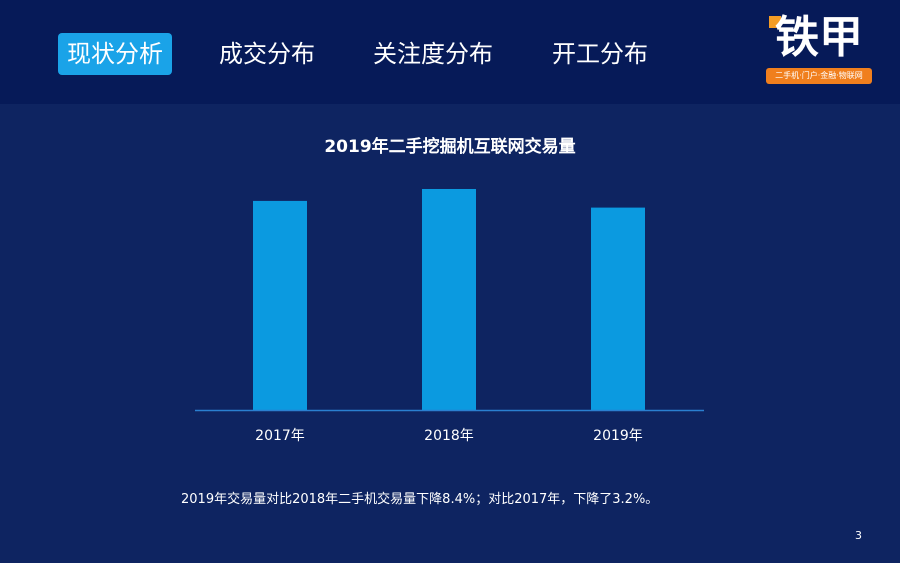 The image size is (900, 563). I want to click on x-tick-label: 2017年, so click(280, 436).